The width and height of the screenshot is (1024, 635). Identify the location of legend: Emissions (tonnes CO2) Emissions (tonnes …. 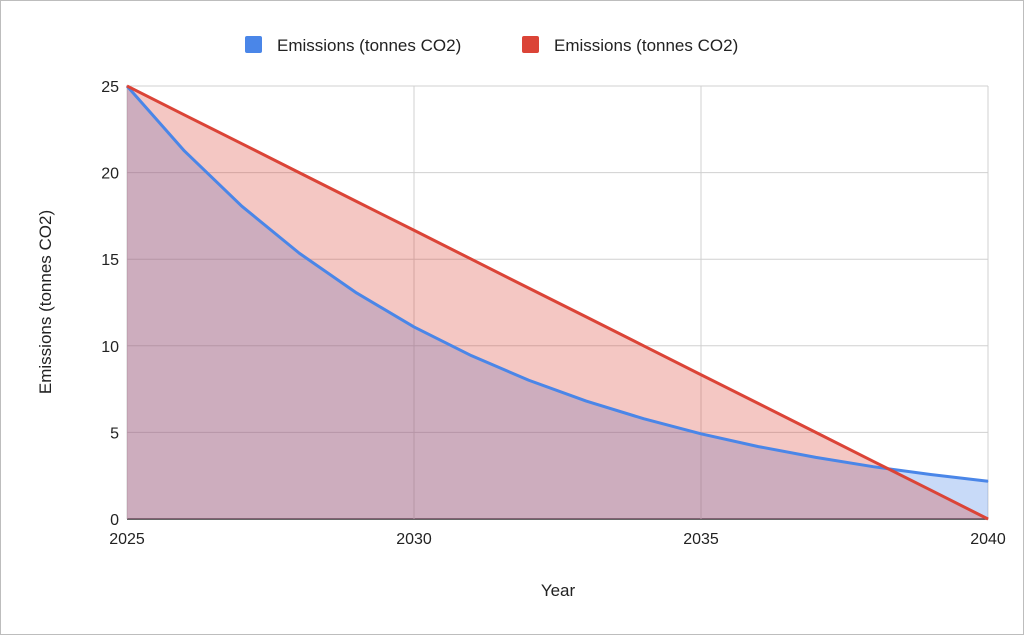
(491, 45).